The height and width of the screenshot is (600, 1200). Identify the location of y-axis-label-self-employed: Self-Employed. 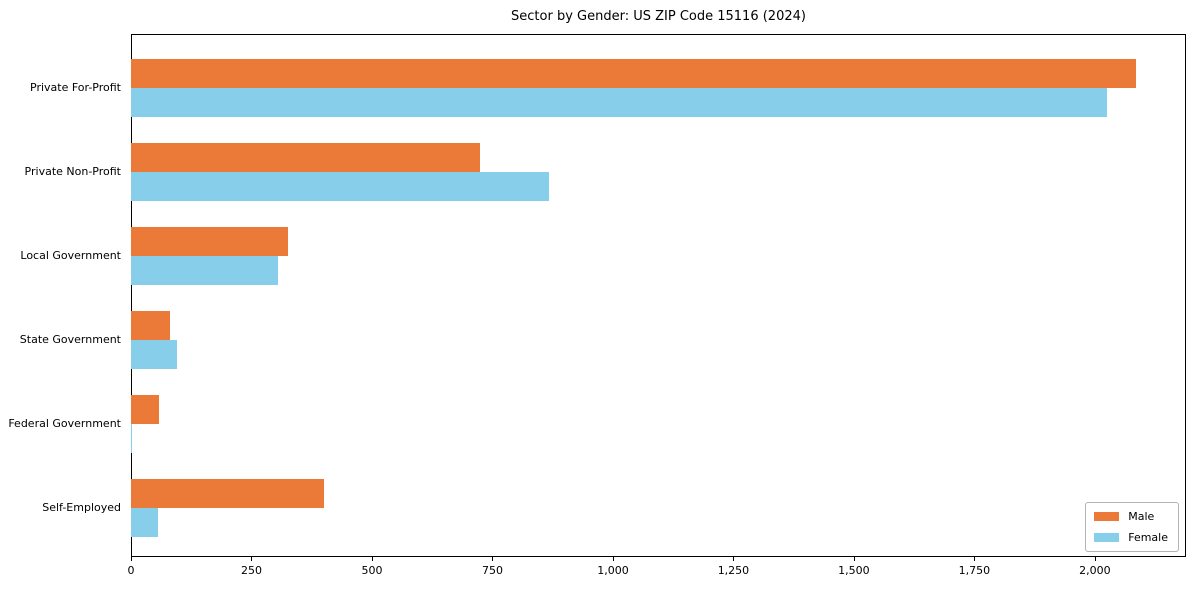
(81, 508).